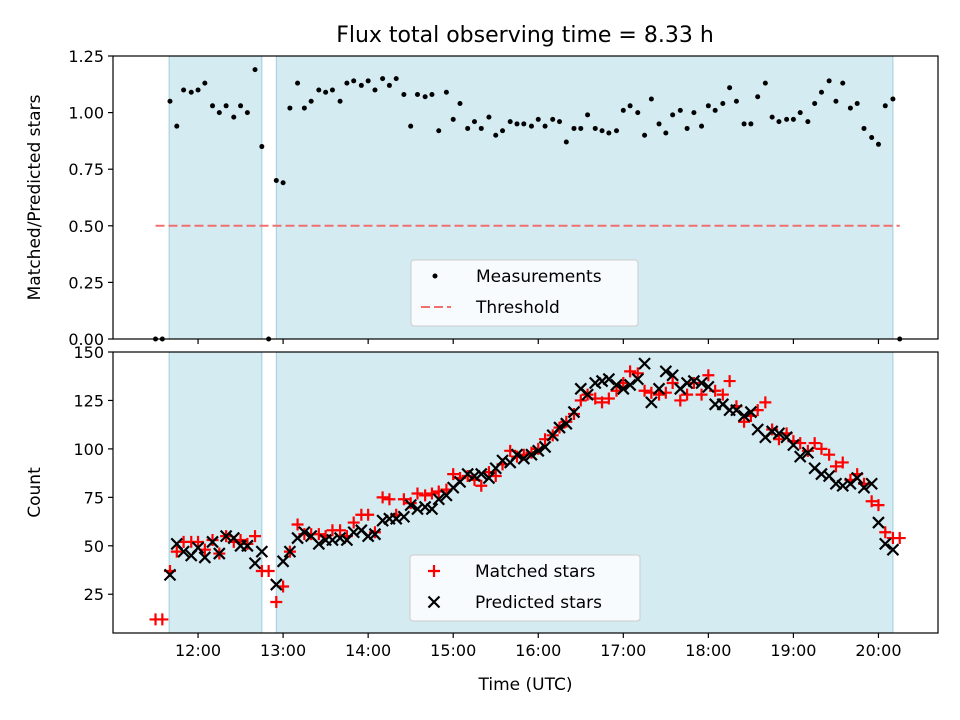 The image size is (960, 720). I want to click on x-tick-label: 18:00, so click(708, 650).